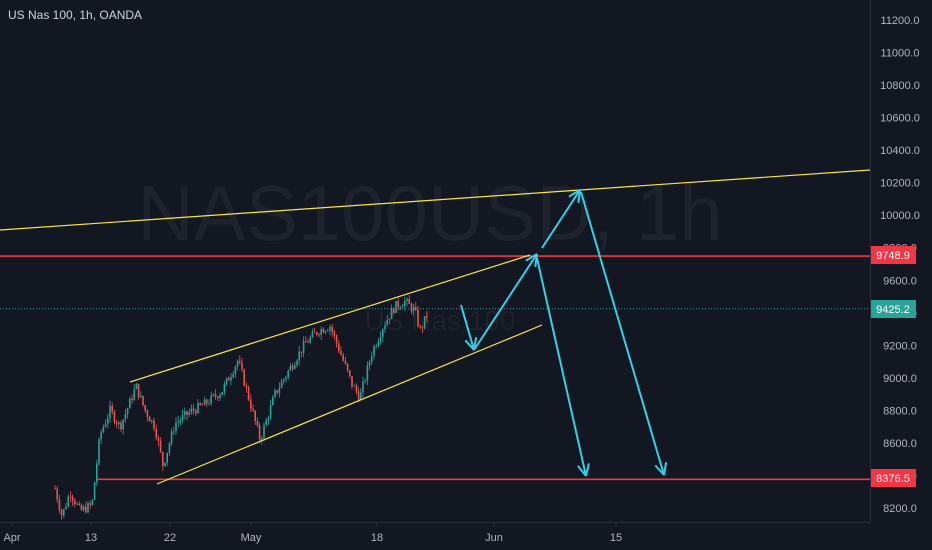 The image size is (932, 550). What do you see at coordinates (561, 367) in the screenshot?
I see `arrow-drop-to-support-a` at bounding box center [561, 367].